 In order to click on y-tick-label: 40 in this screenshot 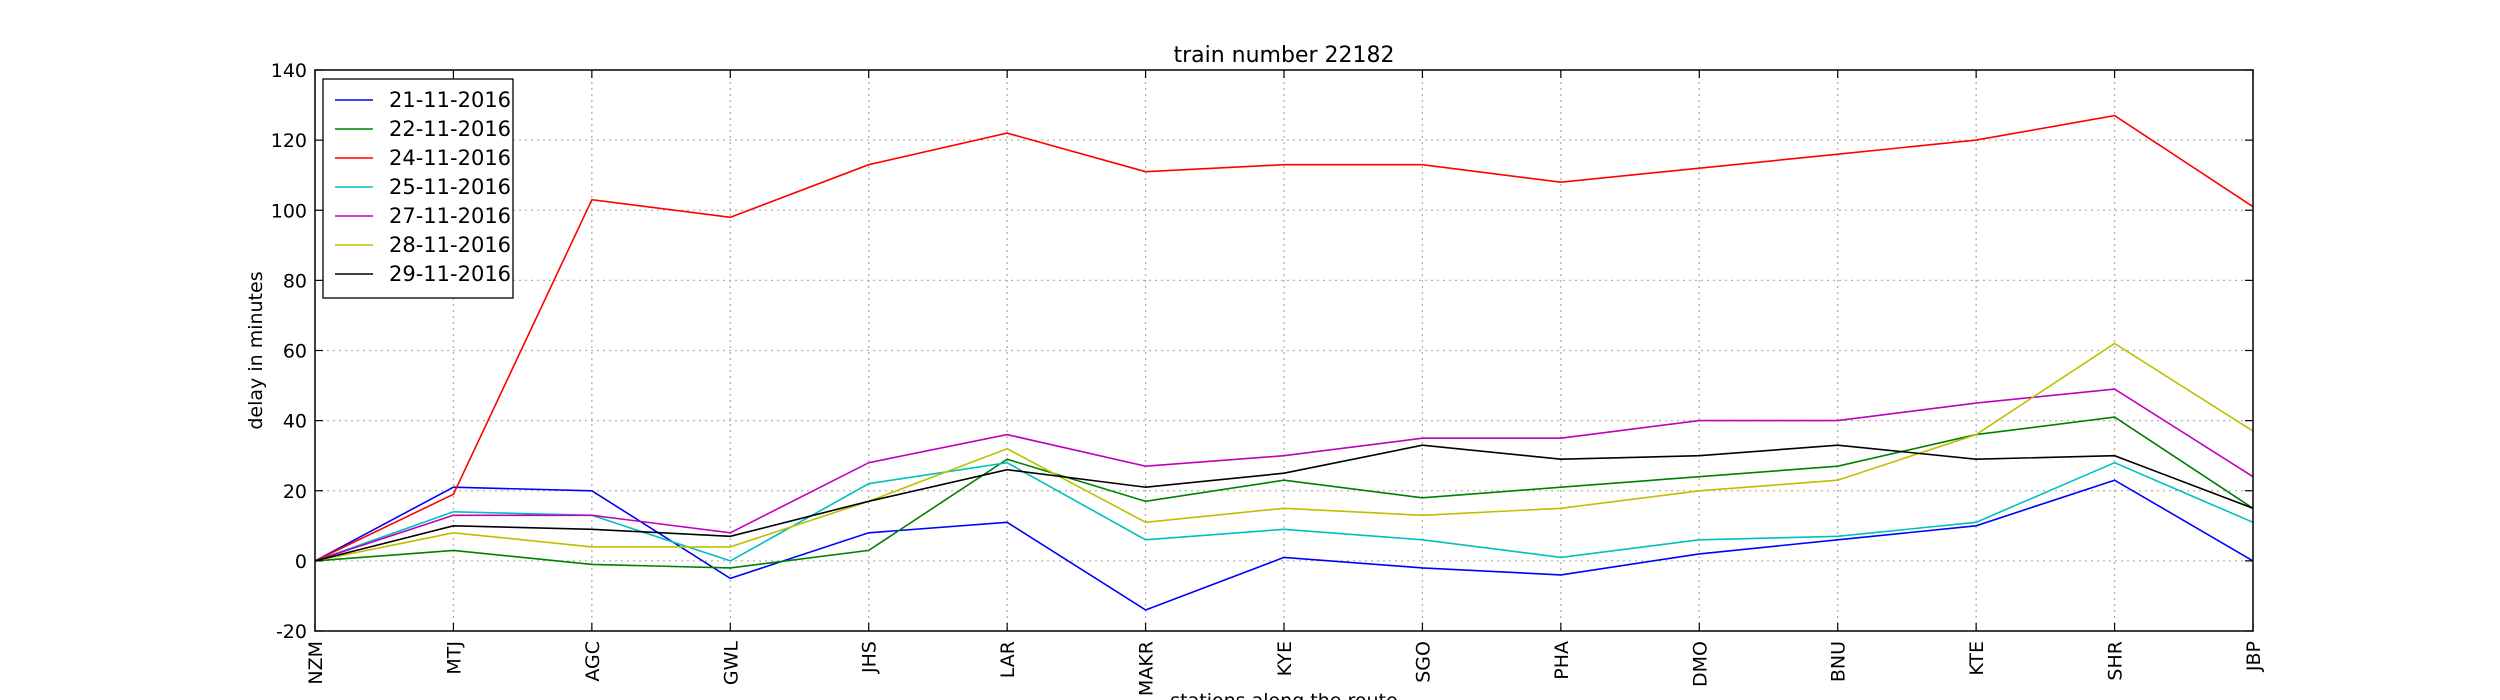, I will do `click(295, 422)`.